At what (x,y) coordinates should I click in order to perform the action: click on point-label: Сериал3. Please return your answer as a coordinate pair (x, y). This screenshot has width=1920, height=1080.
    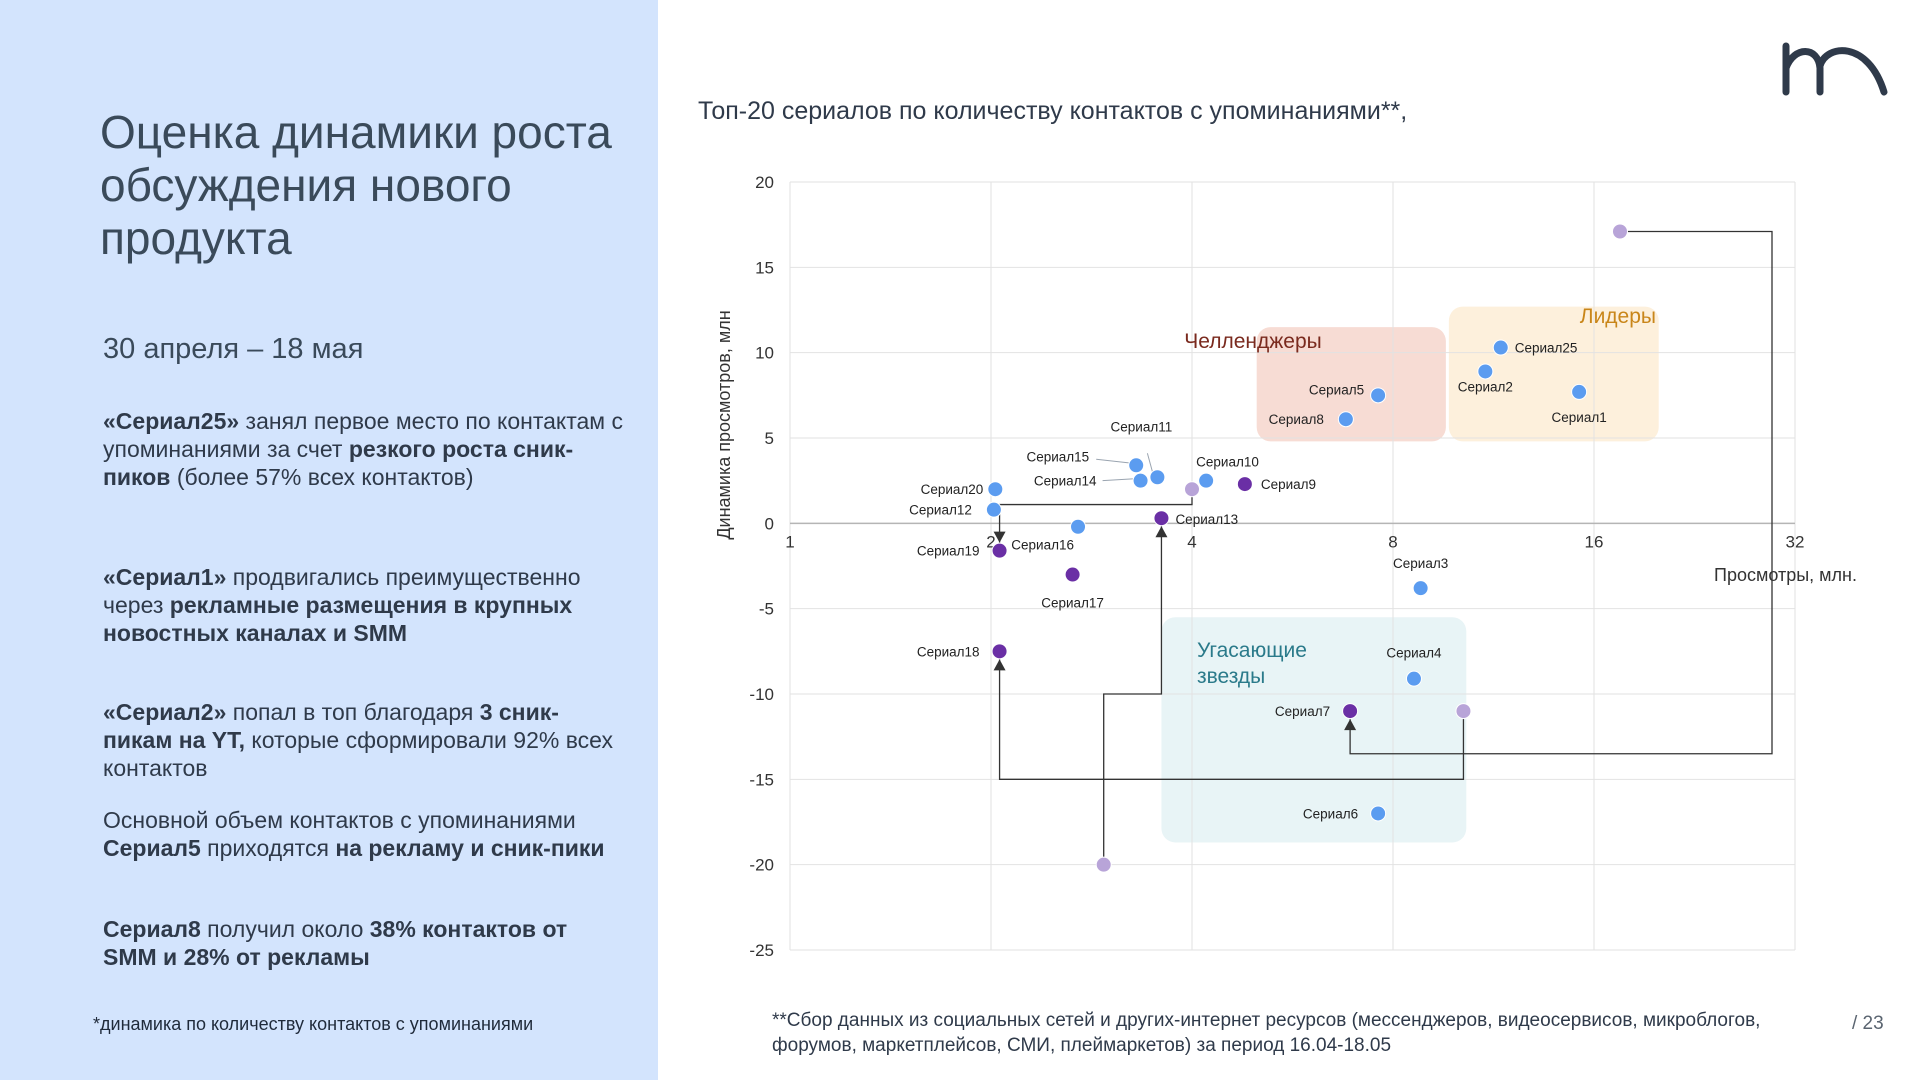
    Looking at the image, I should click on (1420, 563).